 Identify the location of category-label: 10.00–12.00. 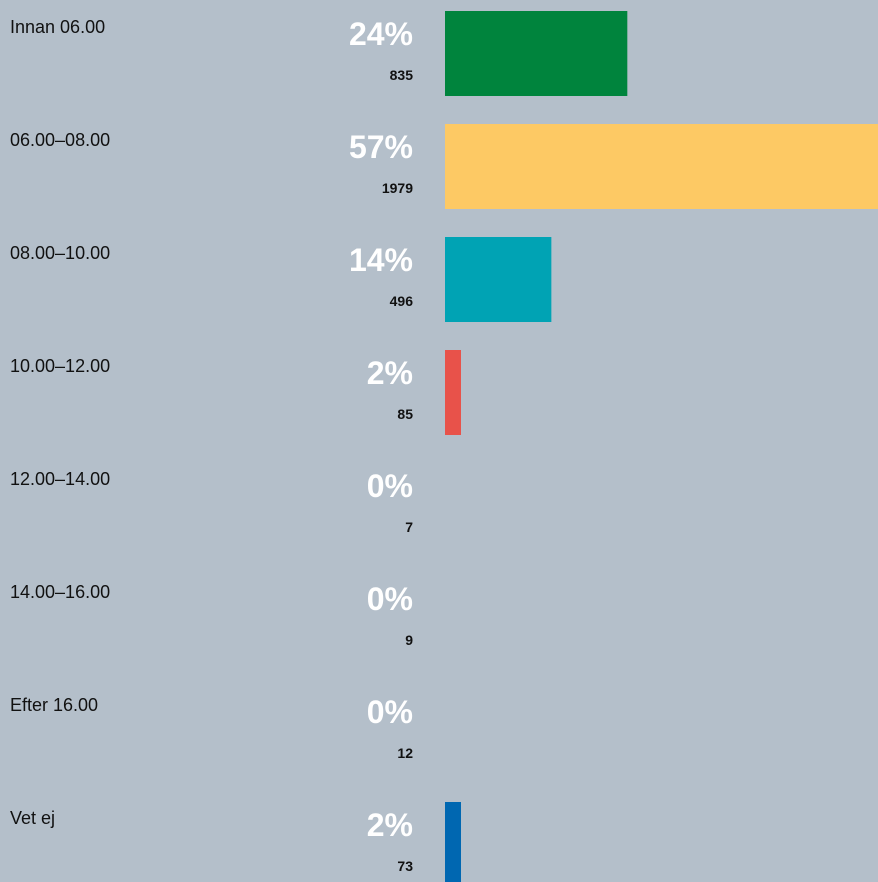
(60, 366).